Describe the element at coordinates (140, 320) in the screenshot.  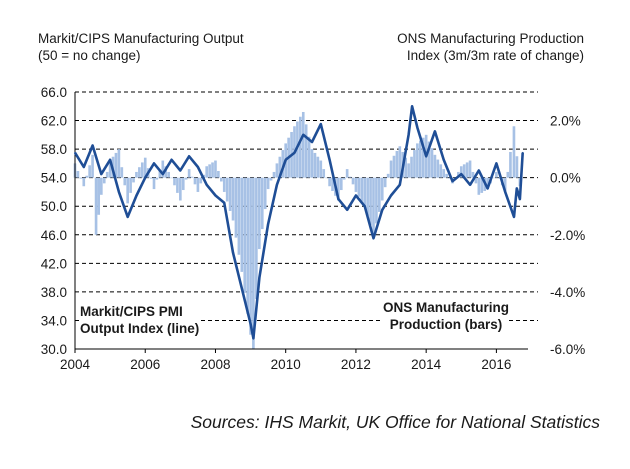
I see `line-series-annotation: Markit/CIPS PMI Output Index (line)` at that location.